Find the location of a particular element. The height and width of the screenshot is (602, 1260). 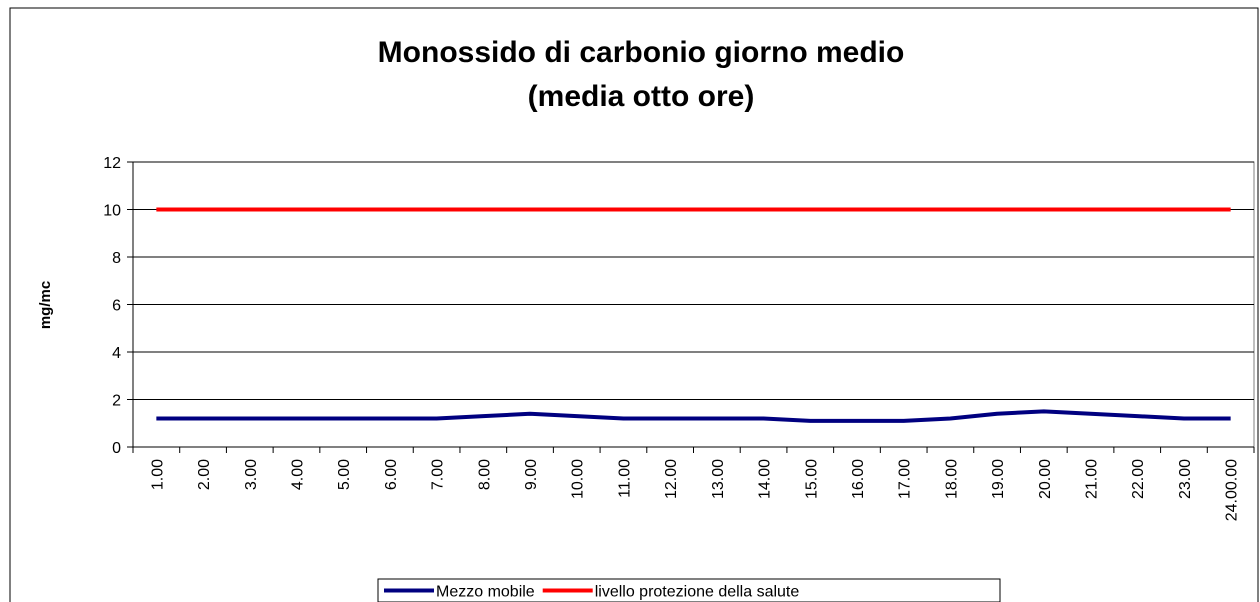

y-tick-label: 0 is located at coordinates (116, 448).